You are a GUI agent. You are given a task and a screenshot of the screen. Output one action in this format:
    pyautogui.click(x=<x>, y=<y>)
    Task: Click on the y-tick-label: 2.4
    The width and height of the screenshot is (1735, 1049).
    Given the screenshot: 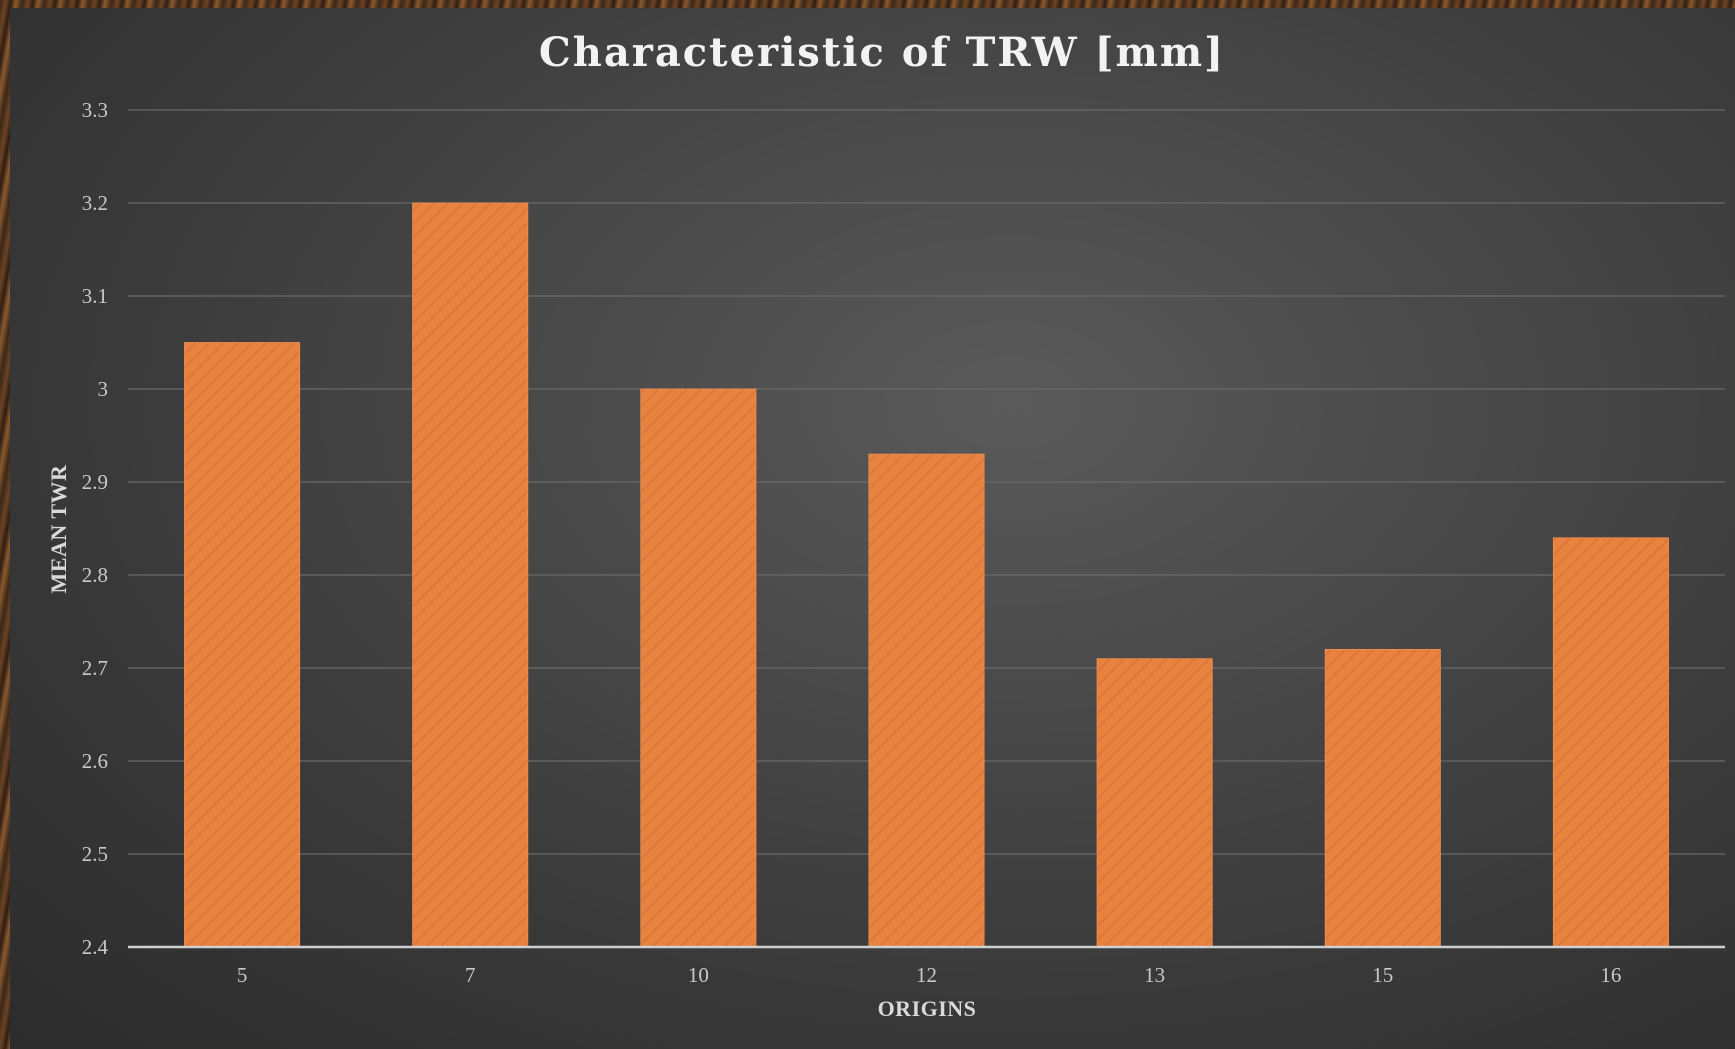 What is the action you would take?
    pyautogui.click(x=95, y=947)
    